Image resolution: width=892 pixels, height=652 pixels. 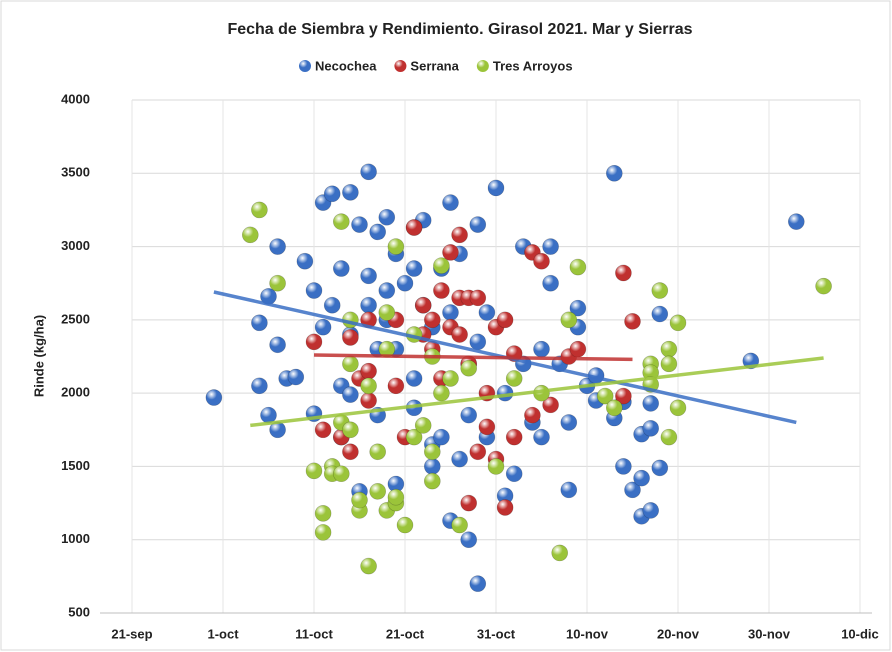 I want to click on trend-line, so click(x=537, y=392).